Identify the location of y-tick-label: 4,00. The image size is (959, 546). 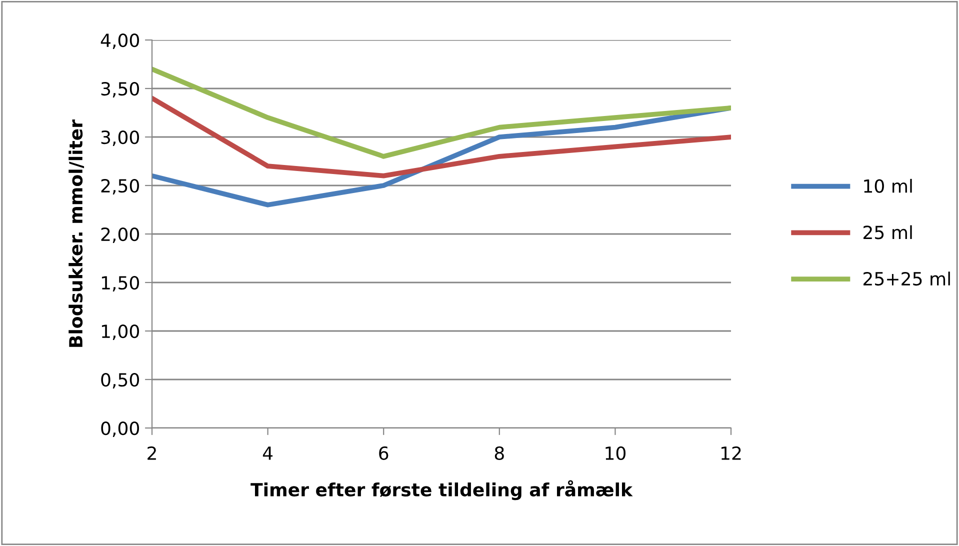
(119, 41).